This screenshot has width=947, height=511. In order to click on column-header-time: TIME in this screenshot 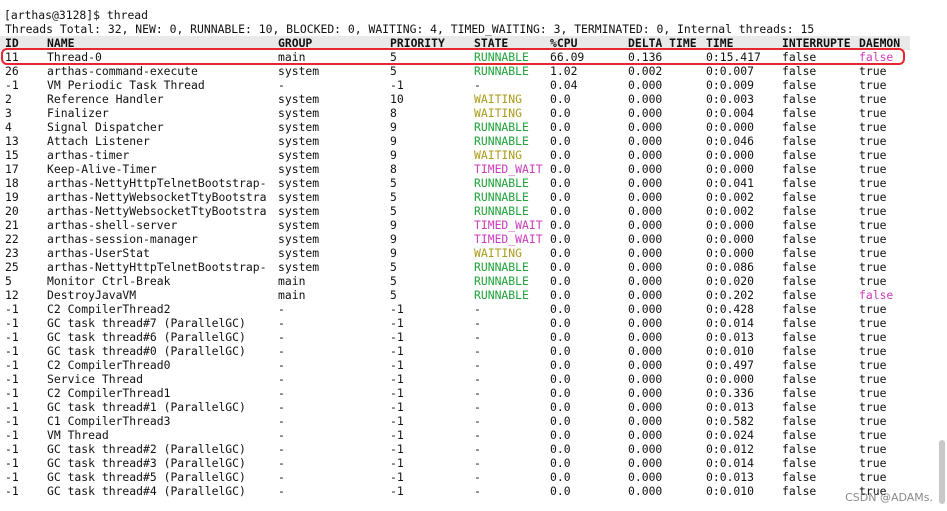, I will do `click(720, 43)`.